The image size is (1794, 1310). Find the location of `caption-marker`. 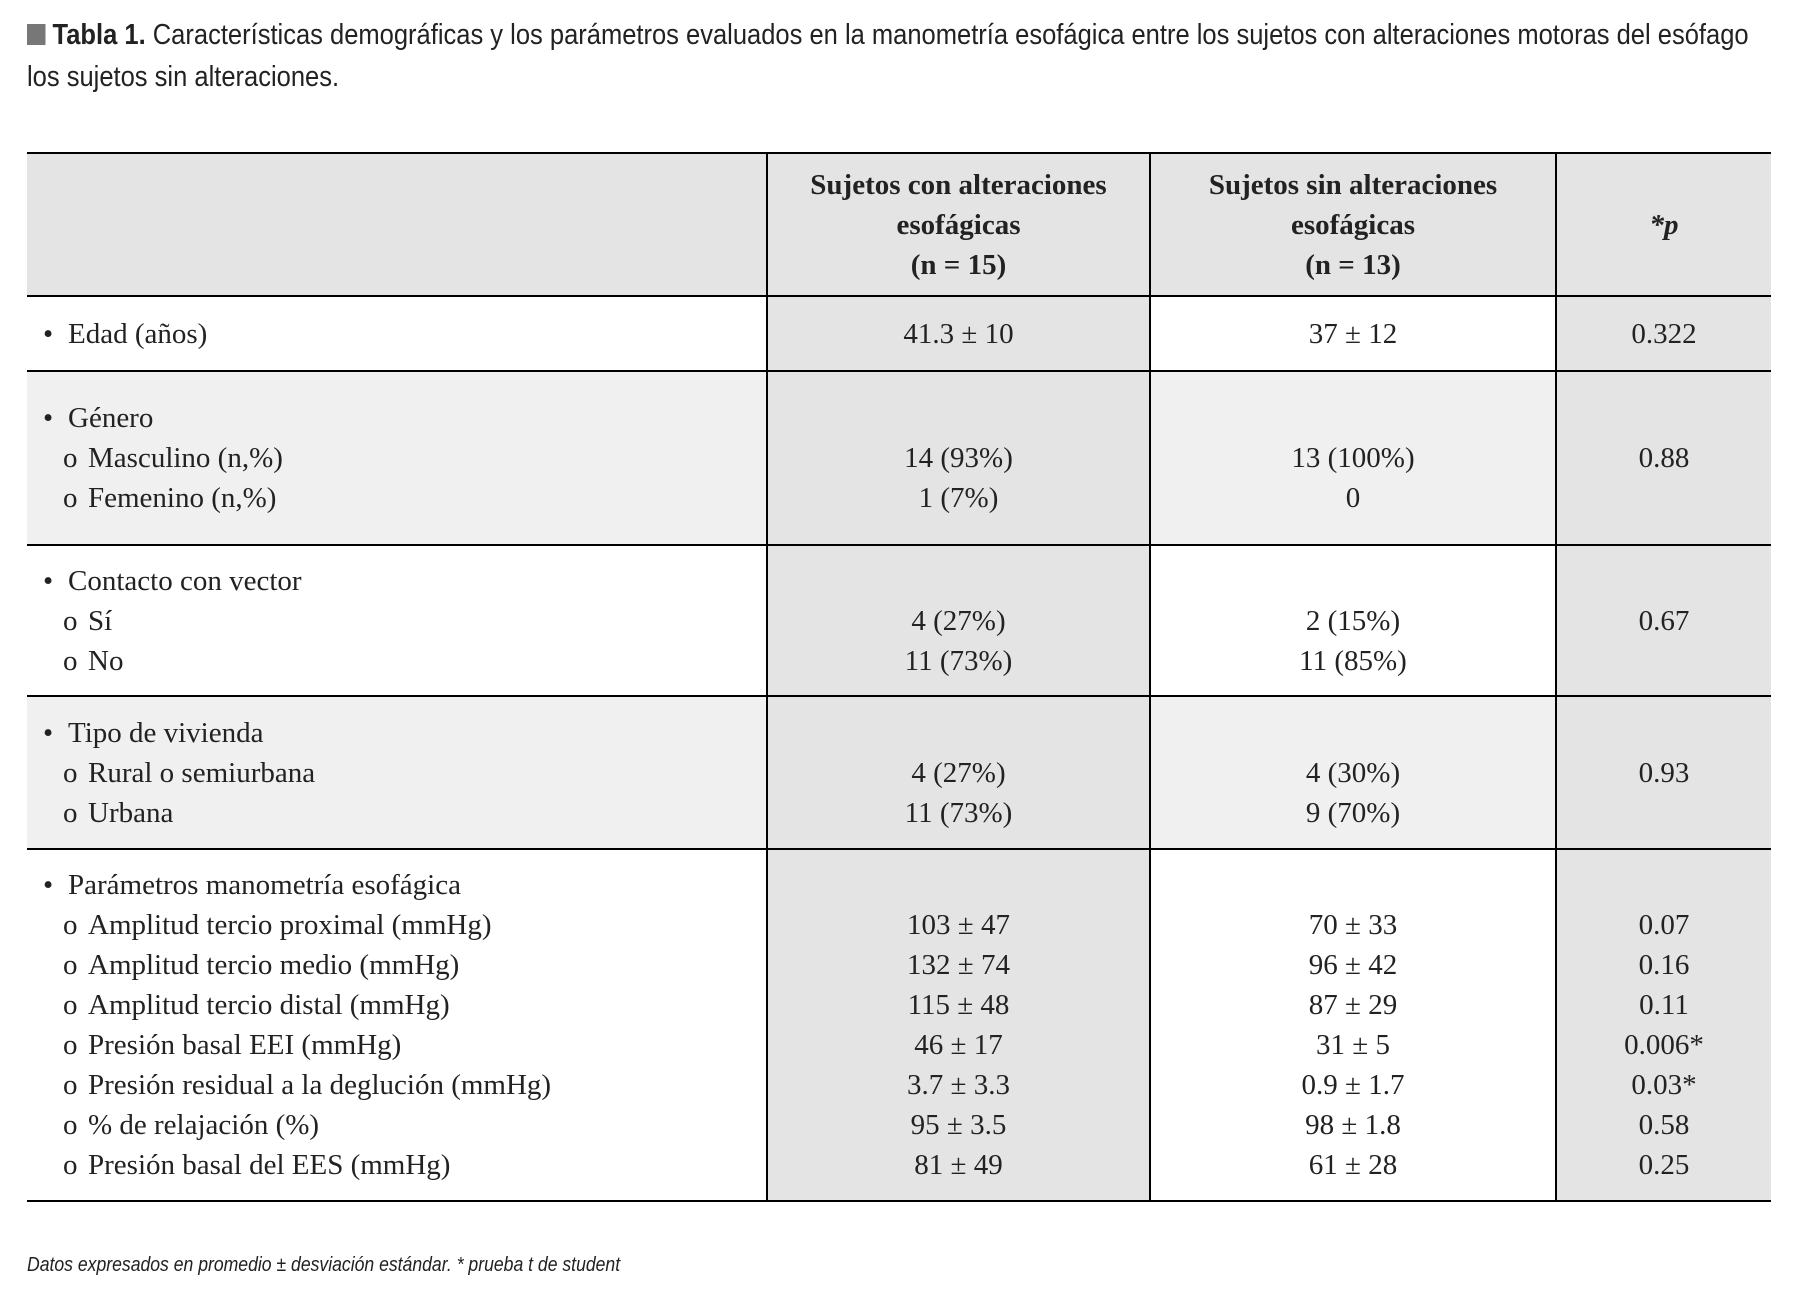

caption-marker is located at coordinates (36, 34).